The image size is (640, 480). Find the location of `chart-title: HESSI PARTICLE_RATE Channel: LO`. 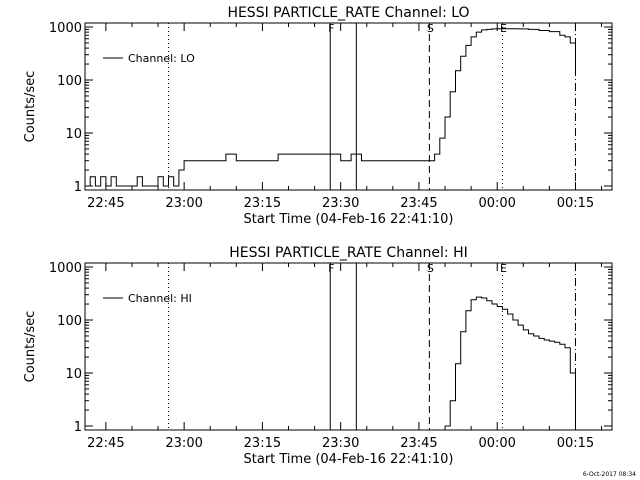

chart-title: HESSI PARTICLE_RATE Channel: LO is located at coordinates (348, 13).